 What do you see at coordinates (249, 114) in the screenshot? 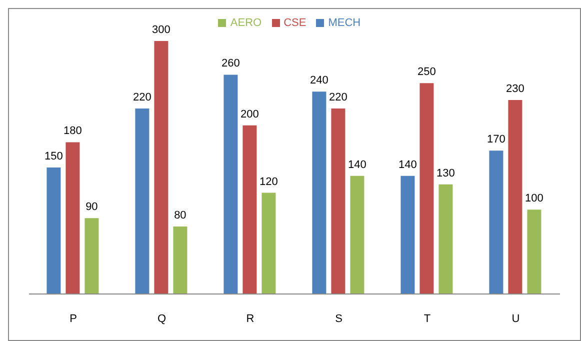
I see `data-label: 200` at bounding box center [249, 114].